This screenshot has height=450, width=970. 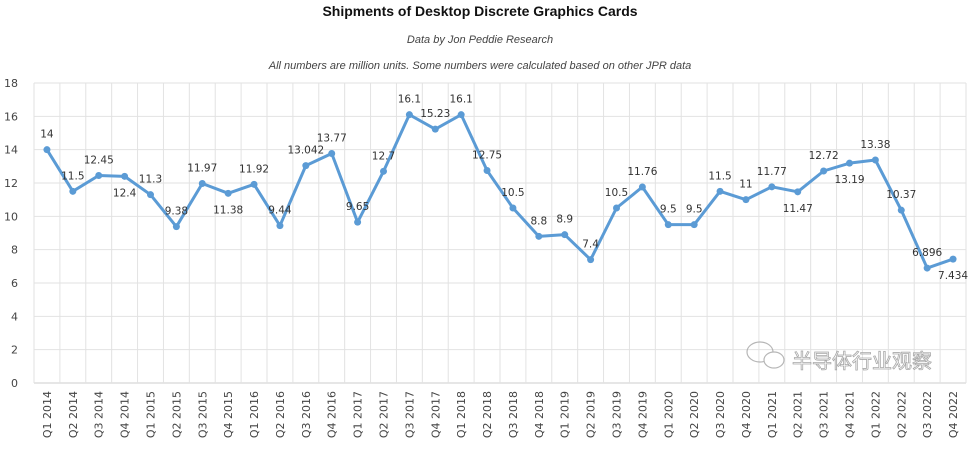 What do you see at coordinates (617, 414) in the screenshot?
I see `x-tick-label: Q3 2019` at bounding box center [617, 414].